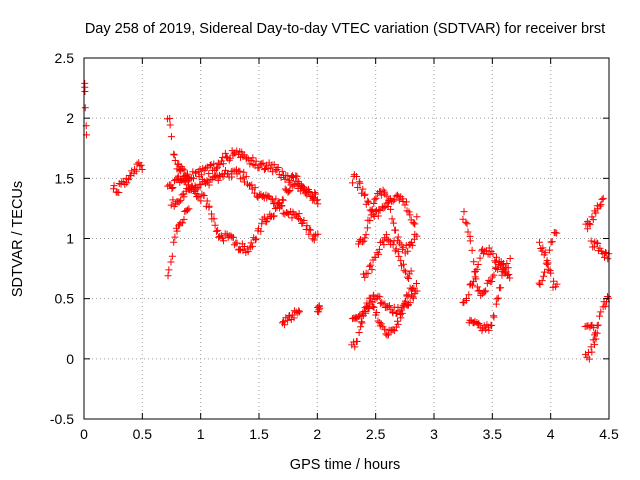 The image size is (640, 480). Describe the element at coordinates (201, 434) in the screenshot. I see `x-tick-label: 1` at that location.